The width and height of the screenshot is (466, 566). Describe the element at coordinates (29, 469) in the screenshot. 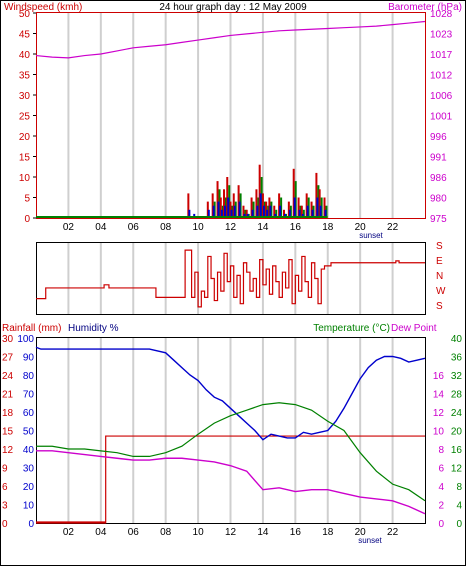

I see `humidity-tick: 30` at that location.